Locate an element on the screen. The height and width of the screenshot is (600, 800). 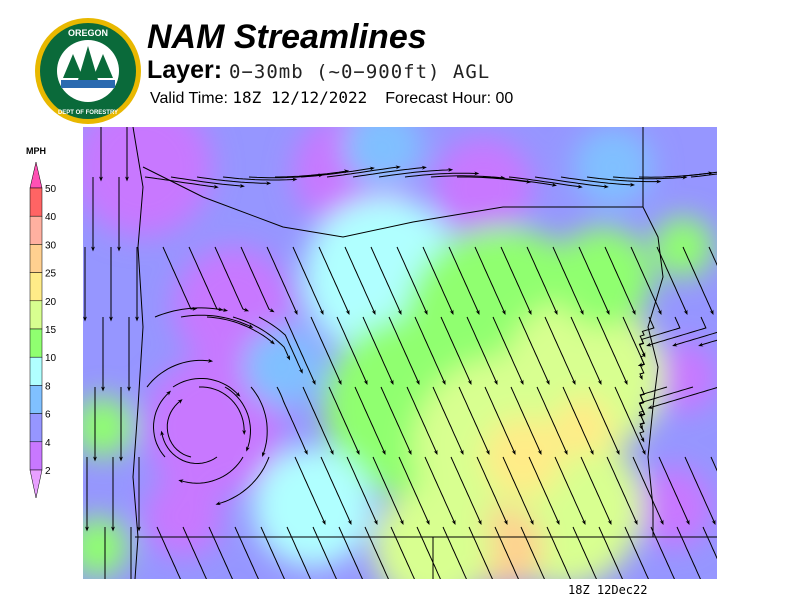
legend-tick-label: 8 is located at coordinates (48, 386).